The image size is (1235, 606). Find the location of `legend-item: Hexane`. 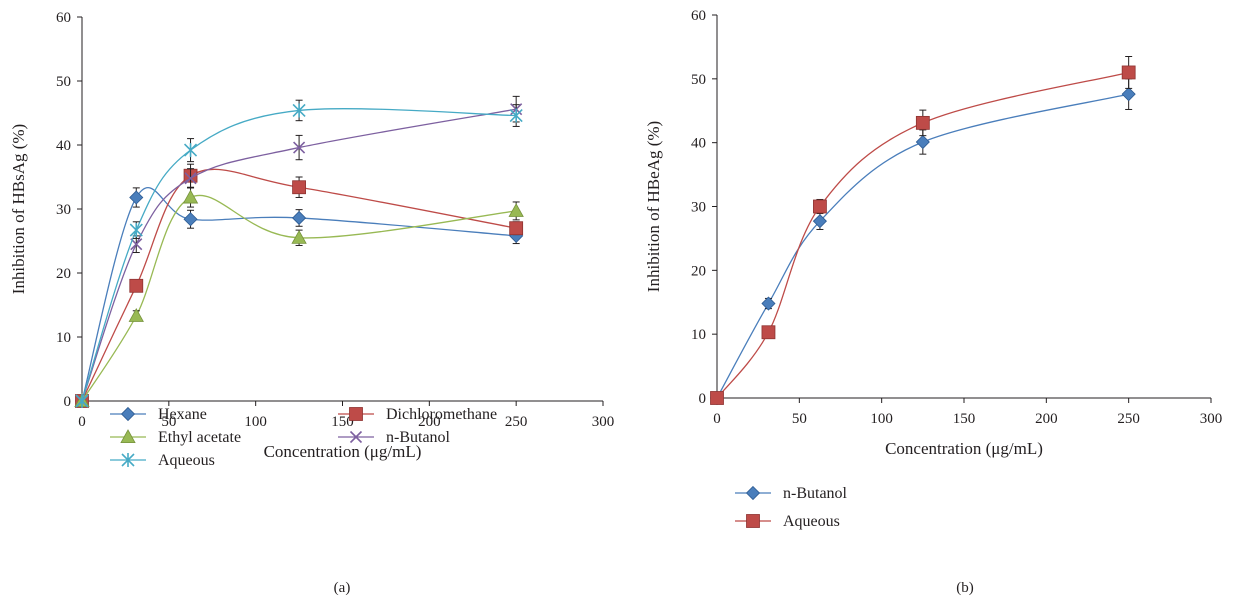

legend-item: Hexane is located at coordinates (158, 414).